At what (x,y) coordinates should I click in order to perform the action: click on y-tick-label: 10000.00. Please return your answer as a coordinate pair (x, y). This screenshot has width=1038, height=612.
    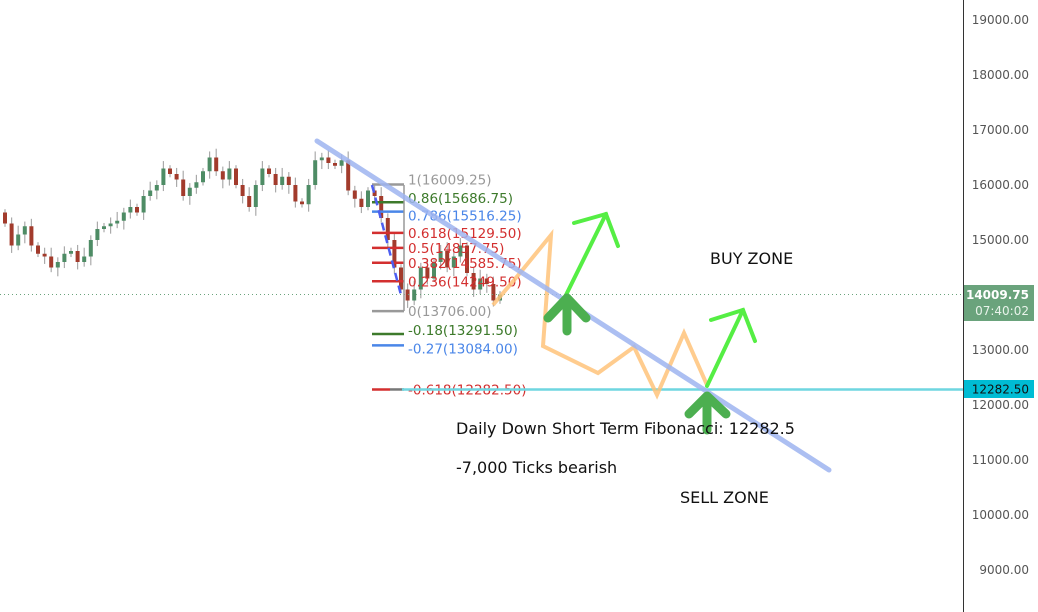
    Looking at the image, I should click on (1000, 515).